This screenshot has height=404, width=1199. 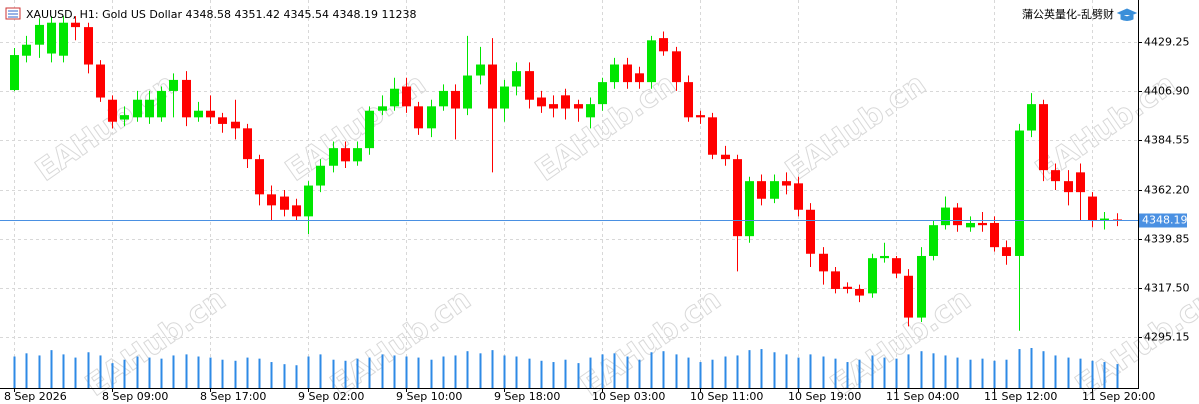 What do you see at coordinates (142, 14) in the screenshot?
I see `description: Gold US Dollar` at bounding box center [142, 14].